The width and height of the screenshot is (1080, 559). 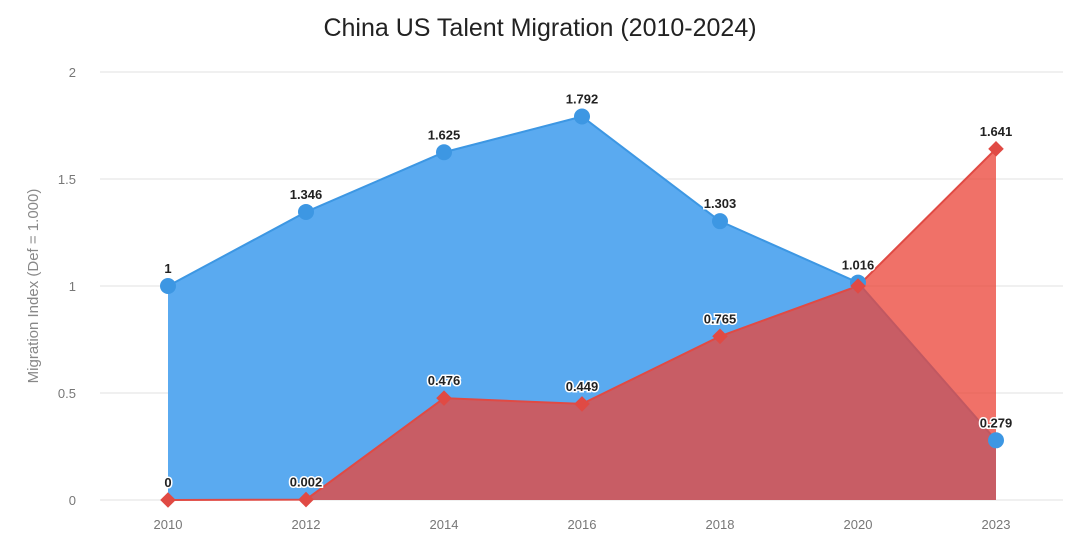 What do you see at coordinates (858, 265) in the screenshot?
I see `data-label: 1.016` at bounding box center [858, 265].